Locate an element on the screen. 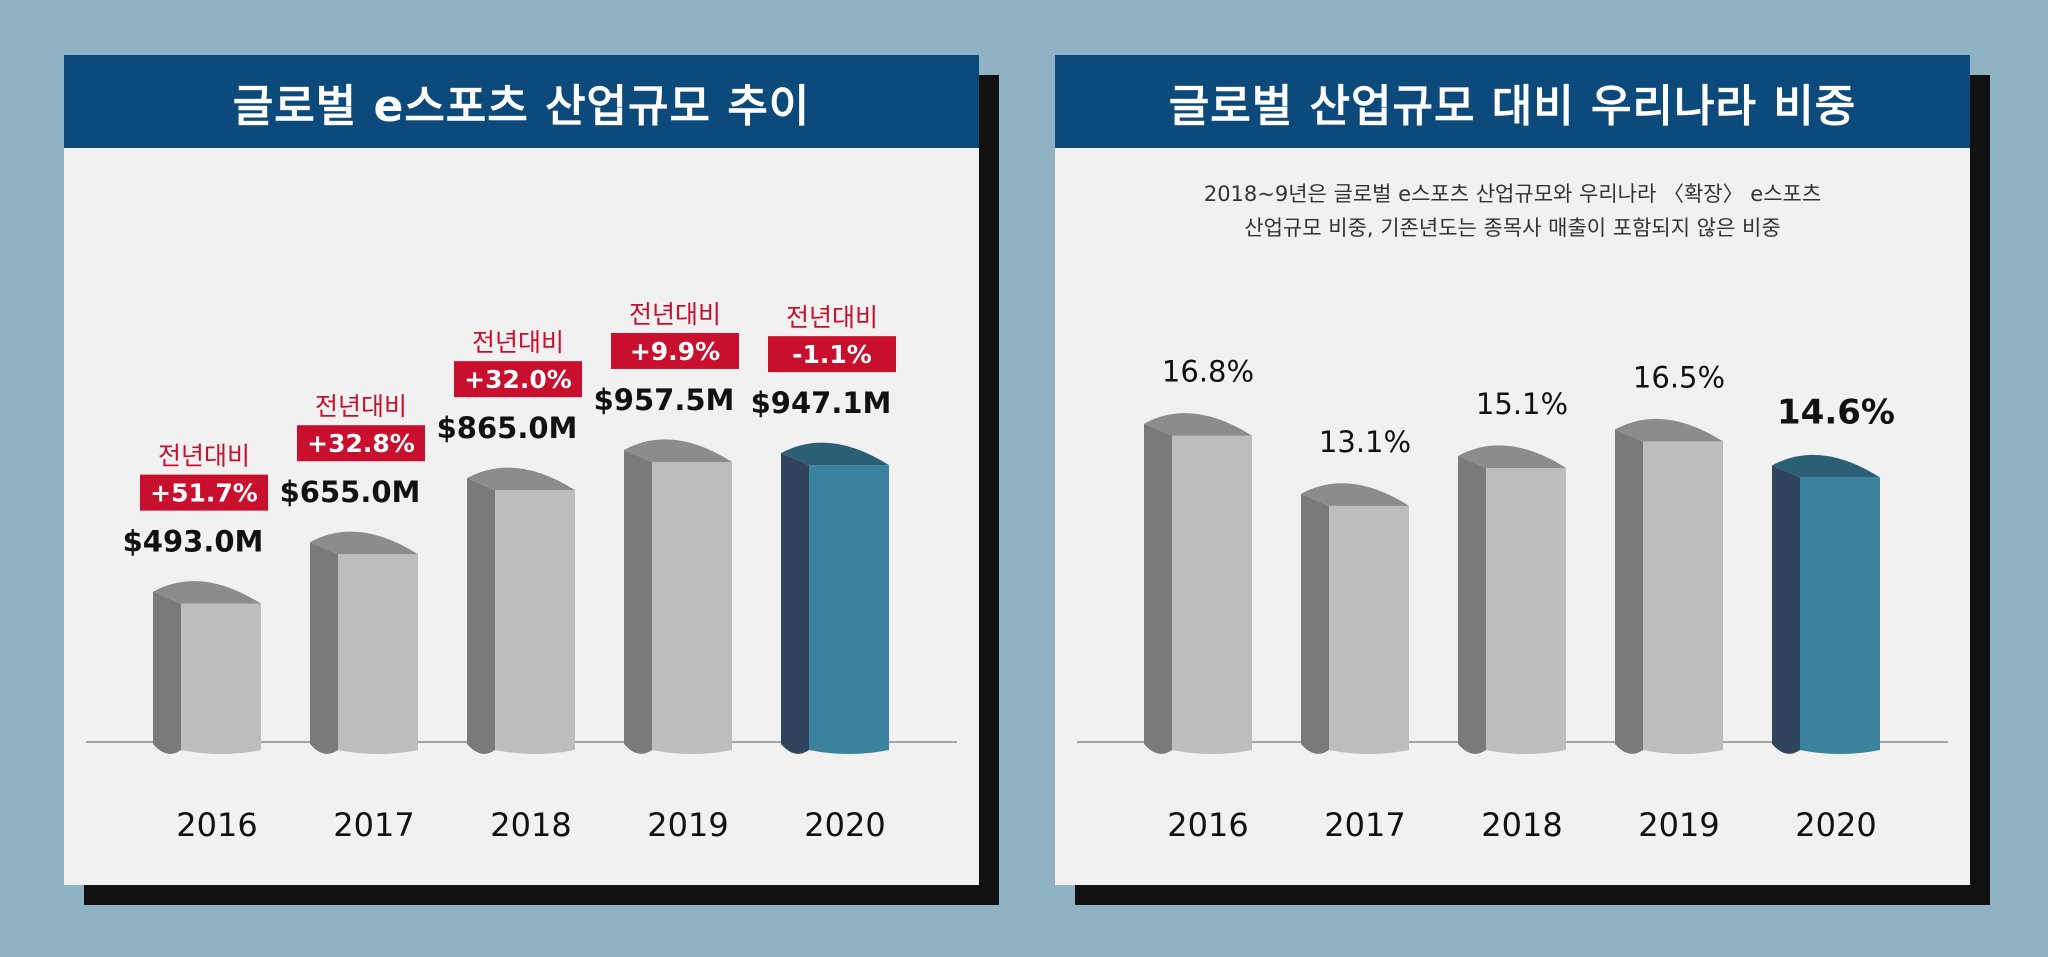 The height and width of the screenshot is (957, 2048). data-label: 15.1% is located at coordinates (1522, 404).